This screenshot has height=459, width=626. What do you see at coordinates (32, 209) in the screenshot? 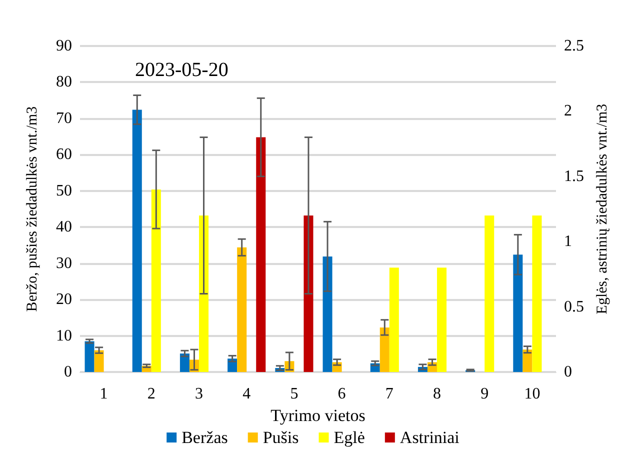
I see `y-axis-title: Beržo, pušies žiedadulkės vnt./m3` at bounding box center [32, 209].